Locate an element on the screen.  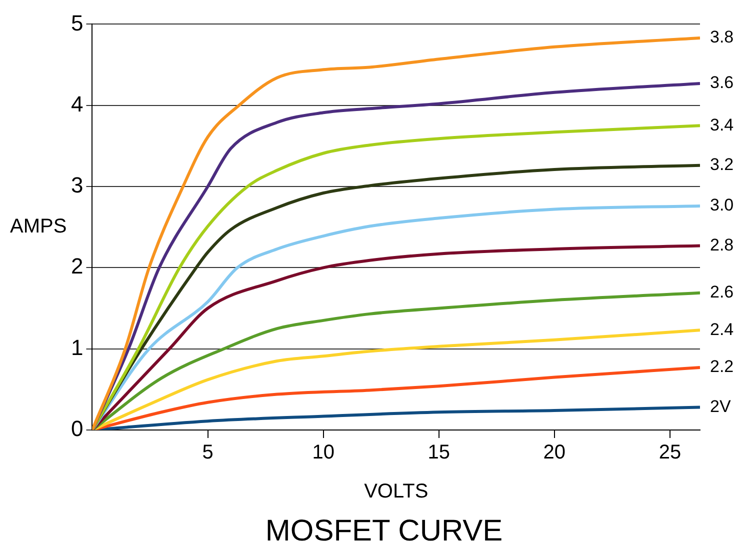
y-tick-label: 5 is located at coordinates (77, 23).